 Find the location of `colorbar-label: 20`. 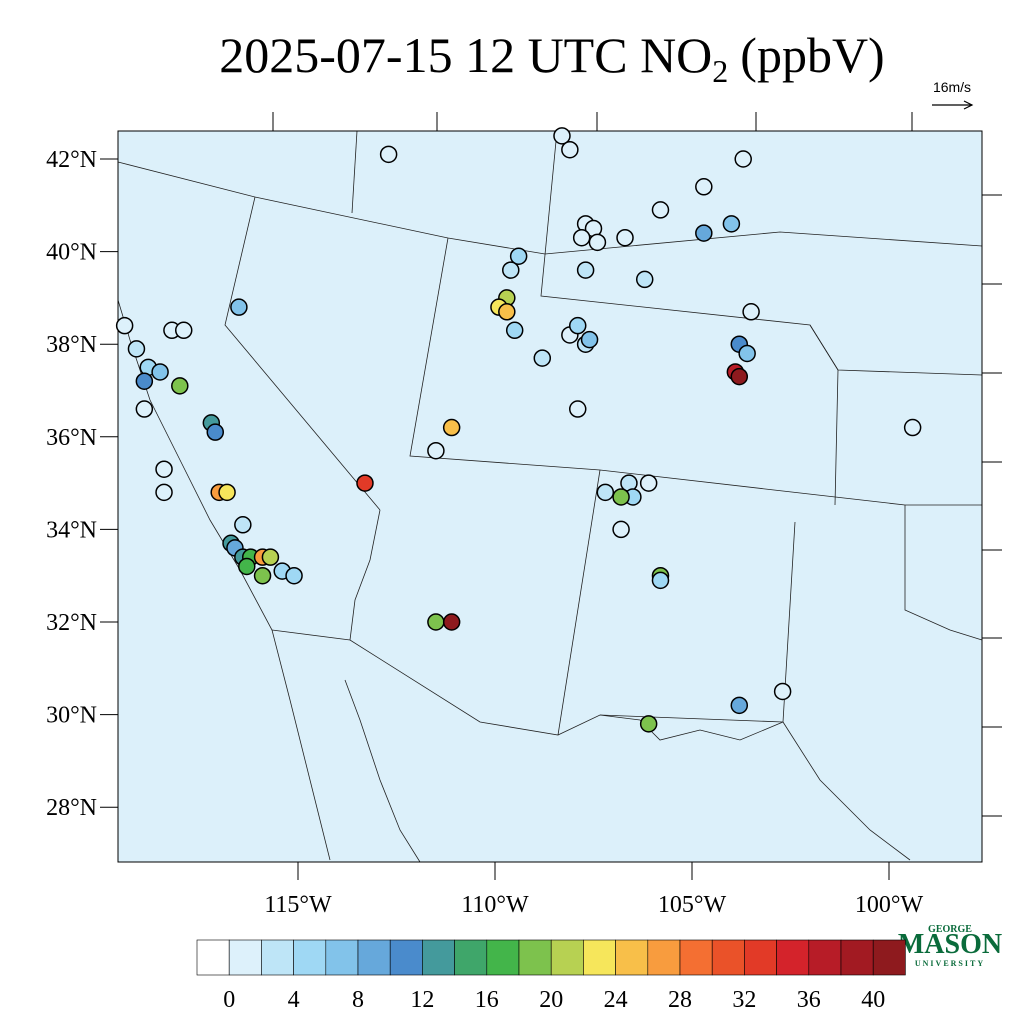

colorbar-label: 20 is located at coordinates (551, 1000).